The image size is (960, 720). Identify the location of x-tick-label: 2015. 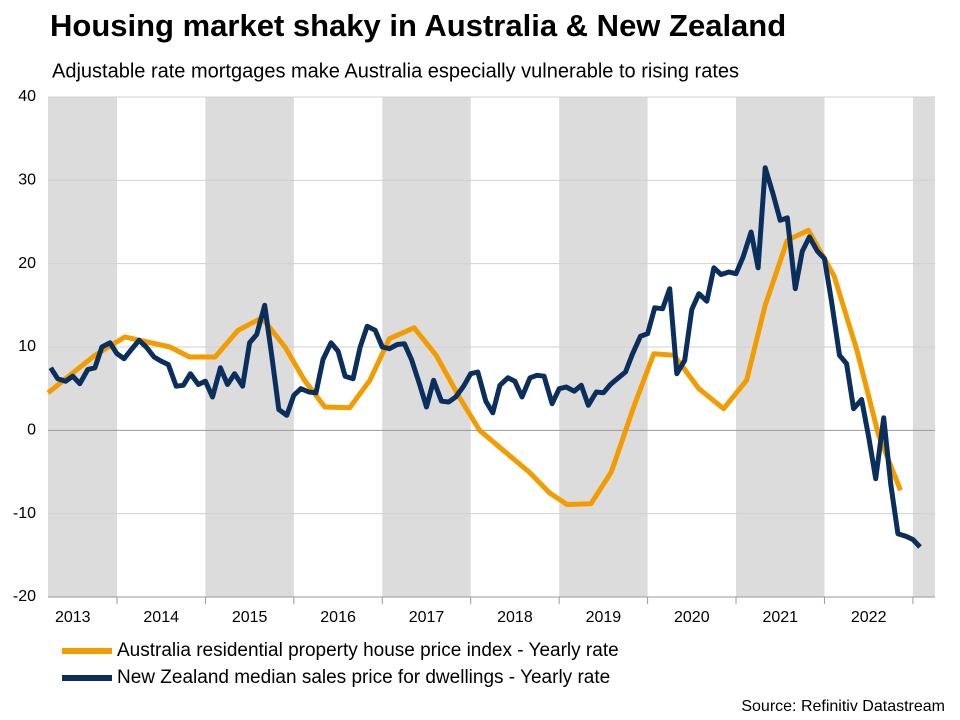
(250, 617).